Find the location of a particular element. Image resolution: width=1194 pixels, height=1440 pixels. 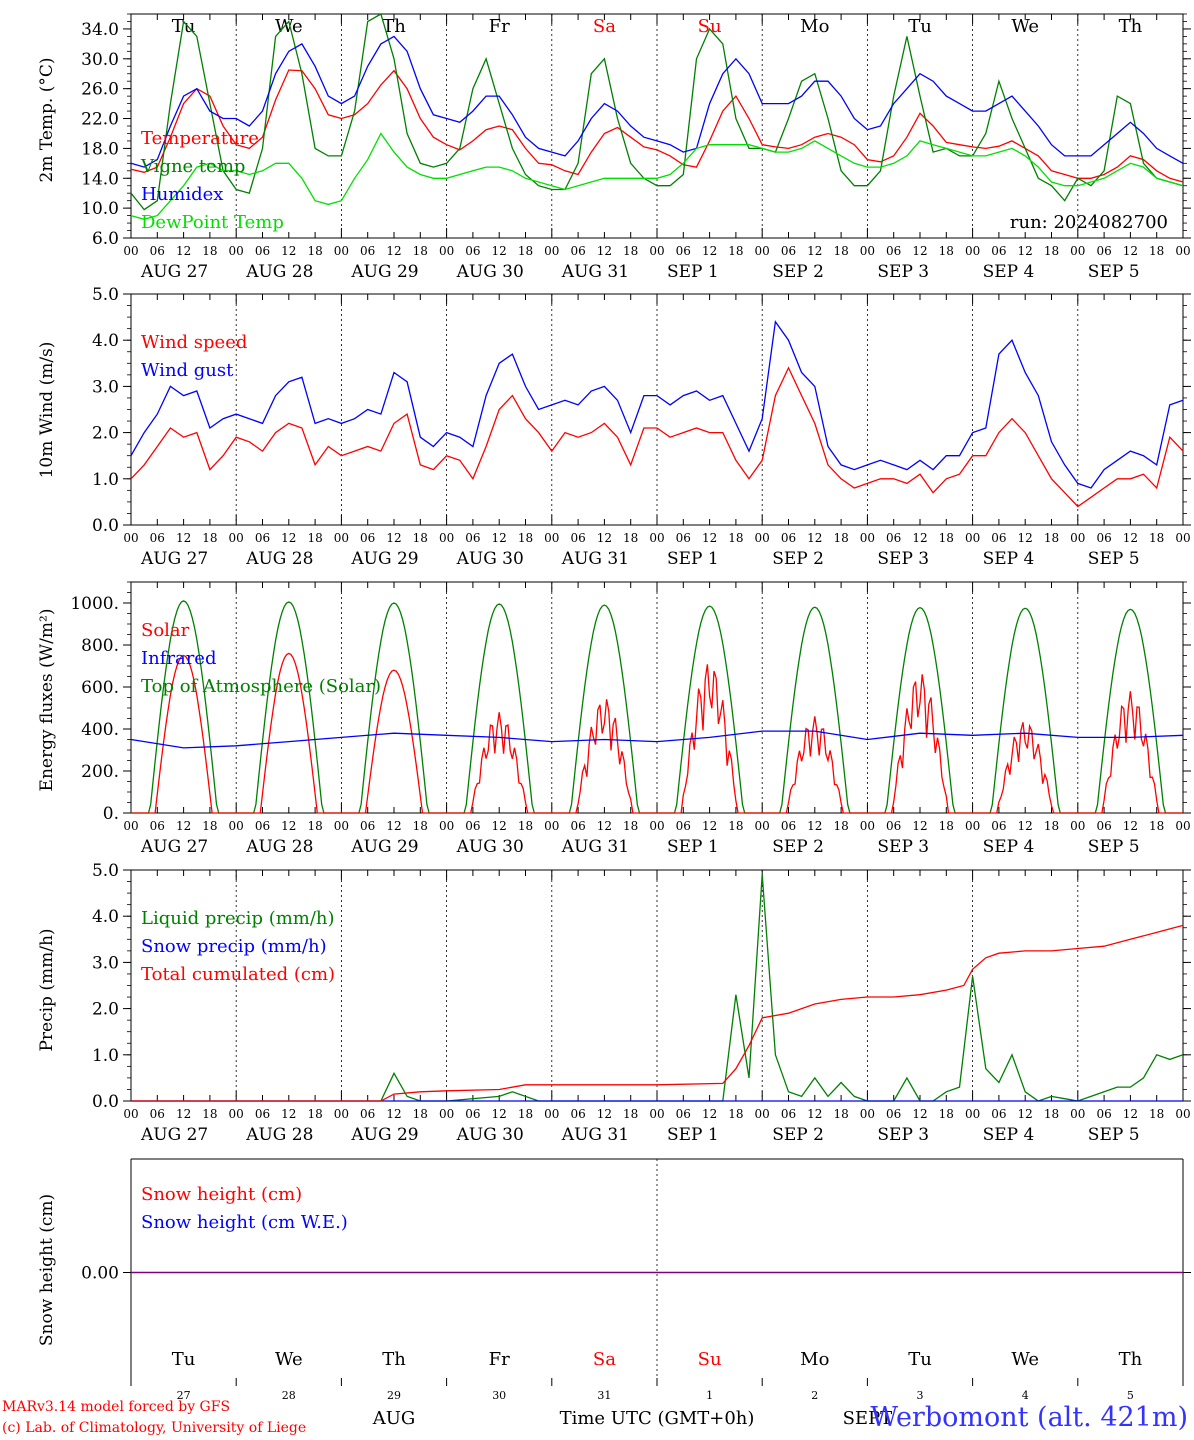

day-number-label: 29 is located at coordinates (394, 1395).